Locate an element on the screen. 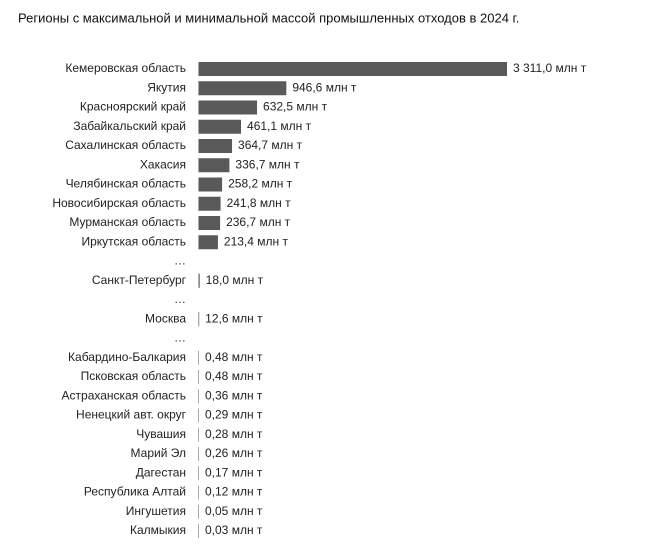 This screenshot has height=560, width=671. category-label: Новосибирская область is located at coordinates (119, 203).